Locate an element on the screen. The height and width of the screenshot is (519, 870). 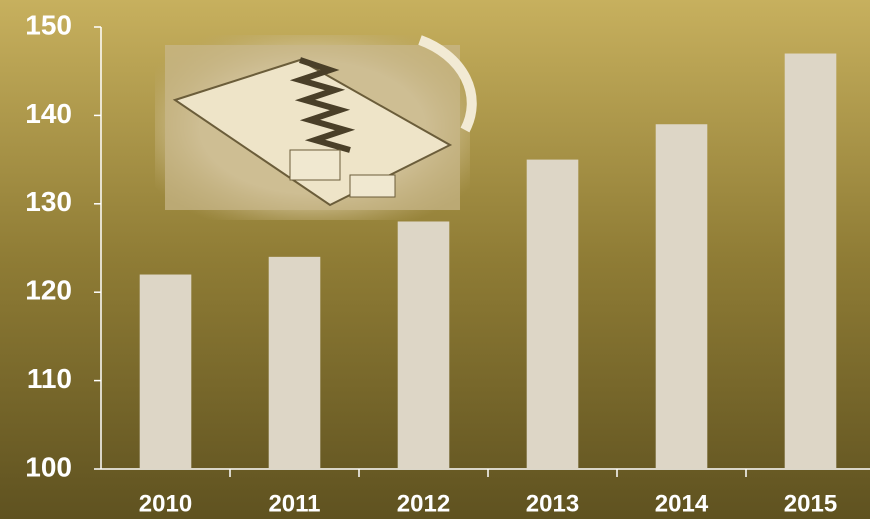
y-tick-label: 110 is located at coordinates (49, 378).